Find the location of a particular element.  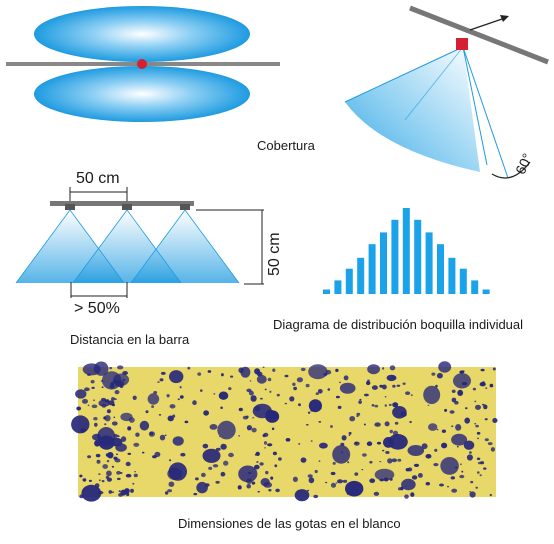

height-label: 50 cm is located at coordinates (274, 254).